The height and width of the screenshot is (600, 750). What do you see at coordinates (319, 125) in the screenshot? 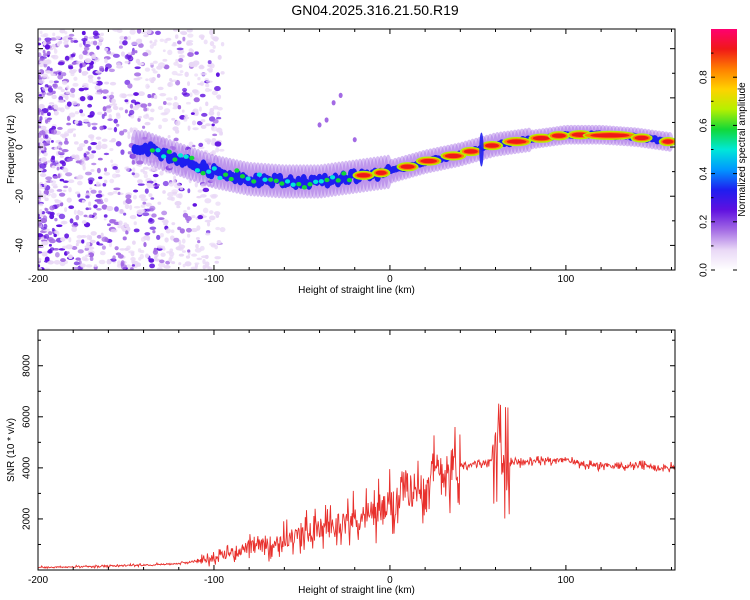
I see `isolated-feature` at bounding box center [319, 125].